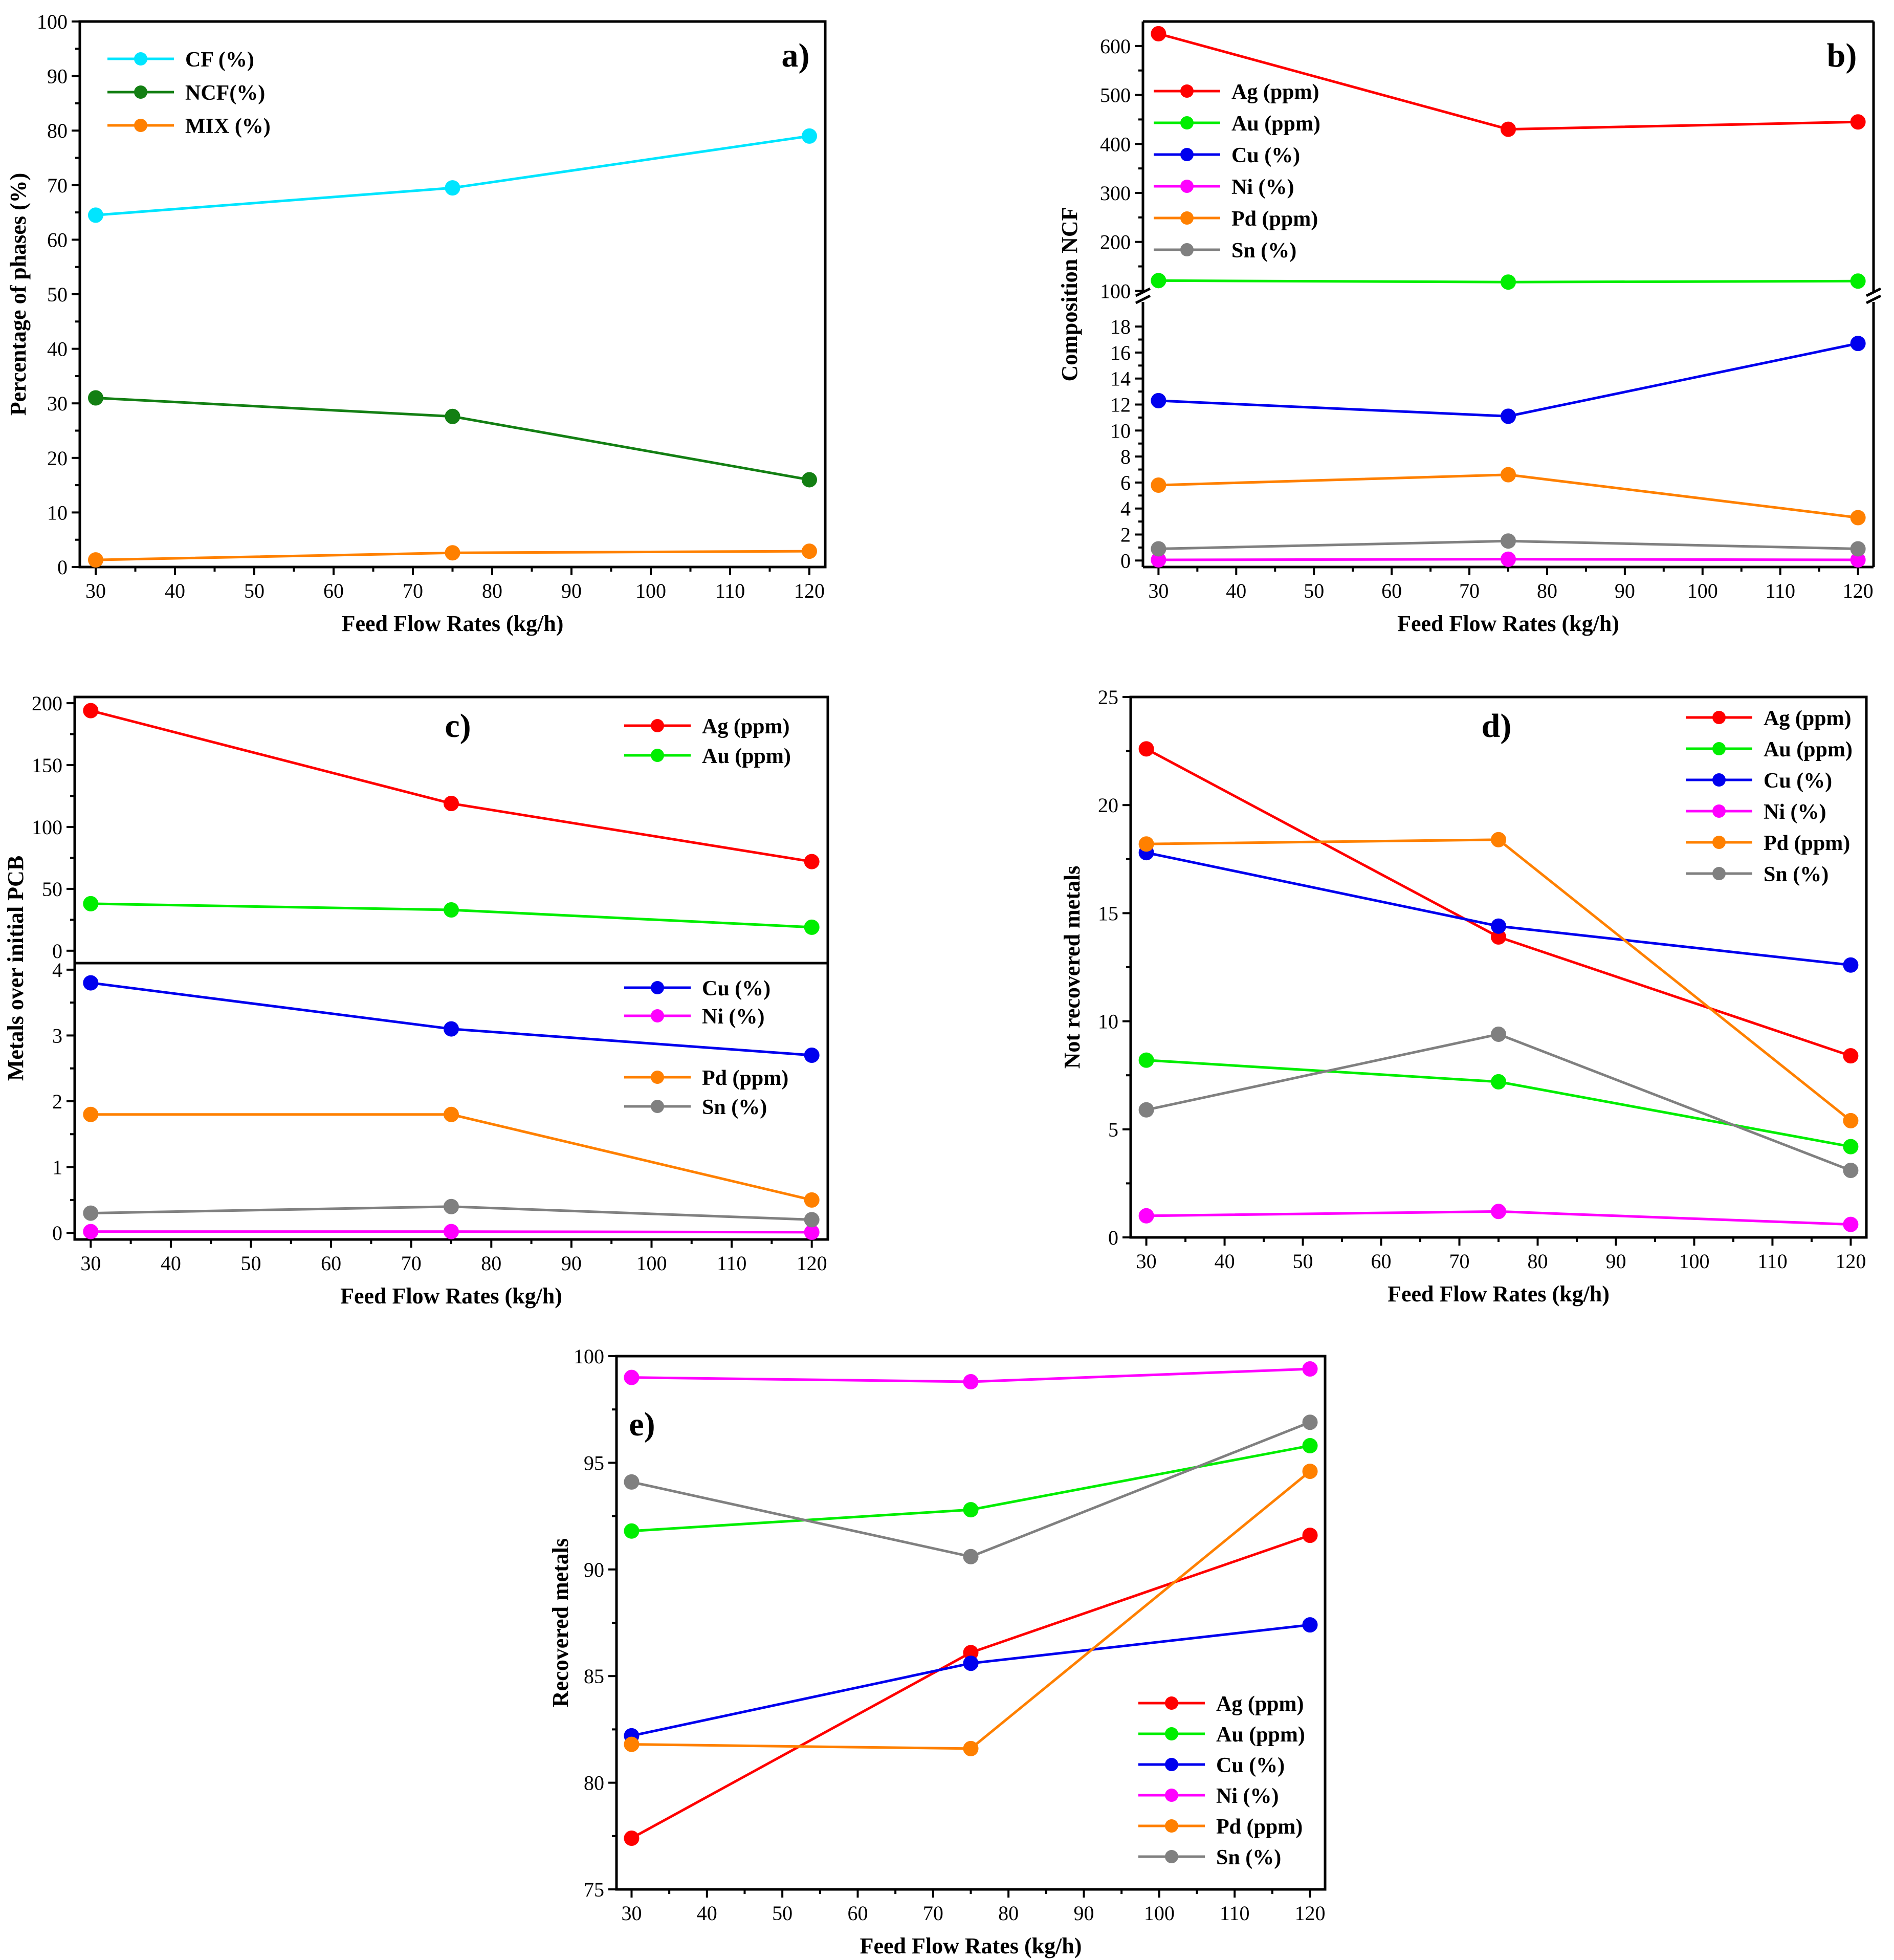 This screenshot has height=1960, width=1894. What do you see at coordinates (1719, 717) in the screenshot?
I see `legend-marker-ag` at bounding box center [1719, 717].